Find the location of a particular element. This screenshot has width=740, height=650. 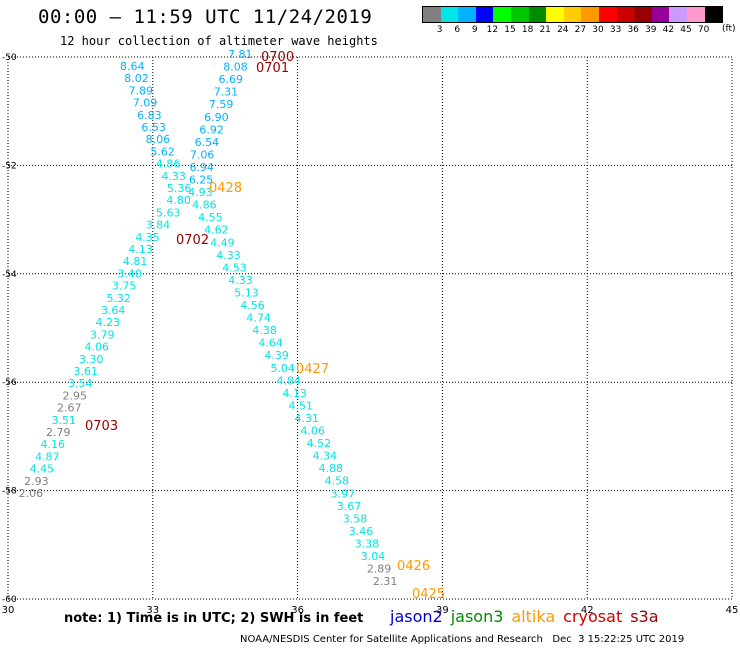

swh-value: 7.89 is located at coordinates (141, 90).